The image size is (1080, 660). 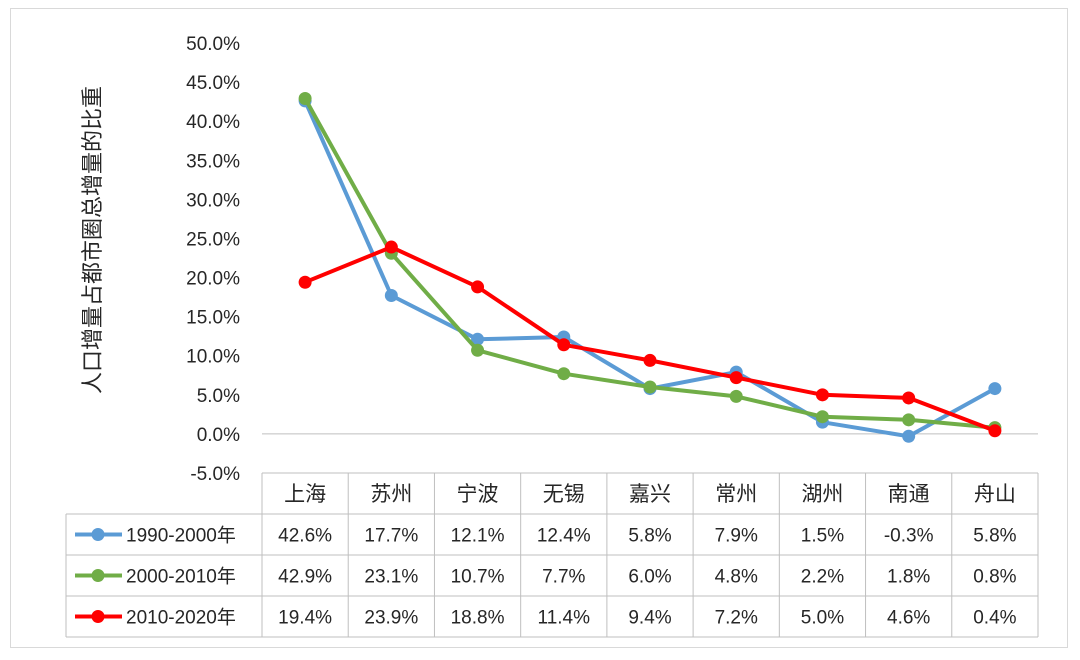 I want to click on table-cell: 17.7%, so click(x=391, y=536).